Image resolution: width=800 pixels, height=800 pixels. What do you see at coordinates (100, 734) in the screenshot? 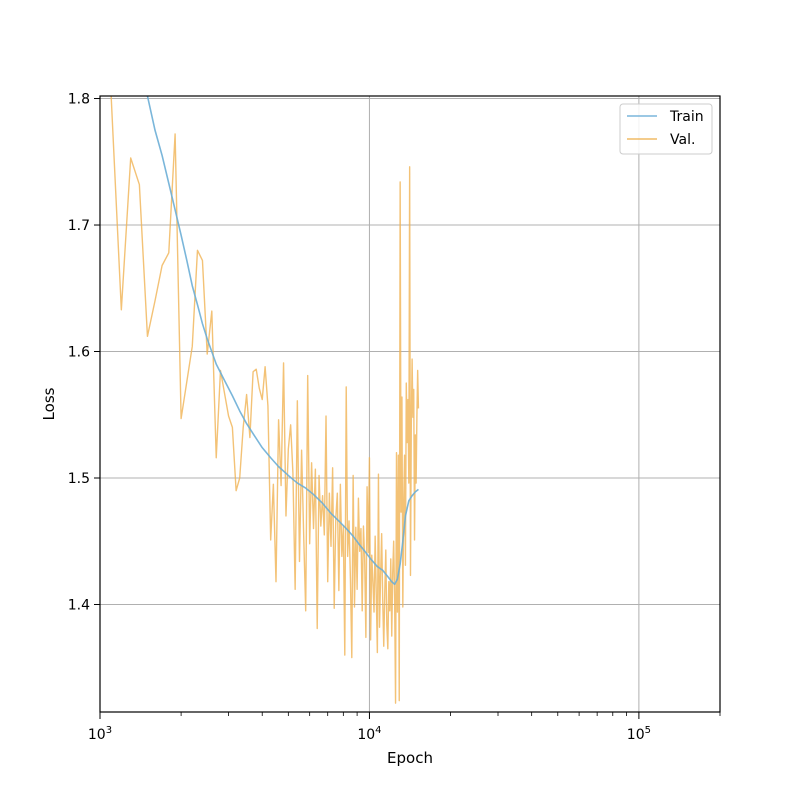
I see `x-tick-label: 10³` at bounding box center [100, 734].